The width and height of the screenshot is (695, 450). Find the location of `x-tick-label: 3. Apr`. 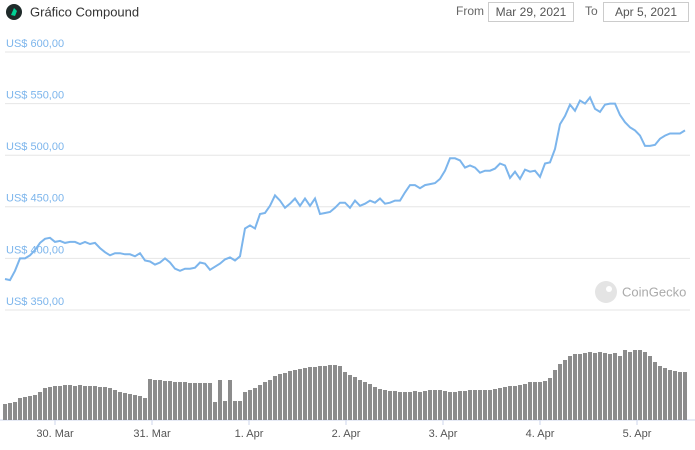

x-tick-label: 3. Apr is located at coordinates (443, 434).